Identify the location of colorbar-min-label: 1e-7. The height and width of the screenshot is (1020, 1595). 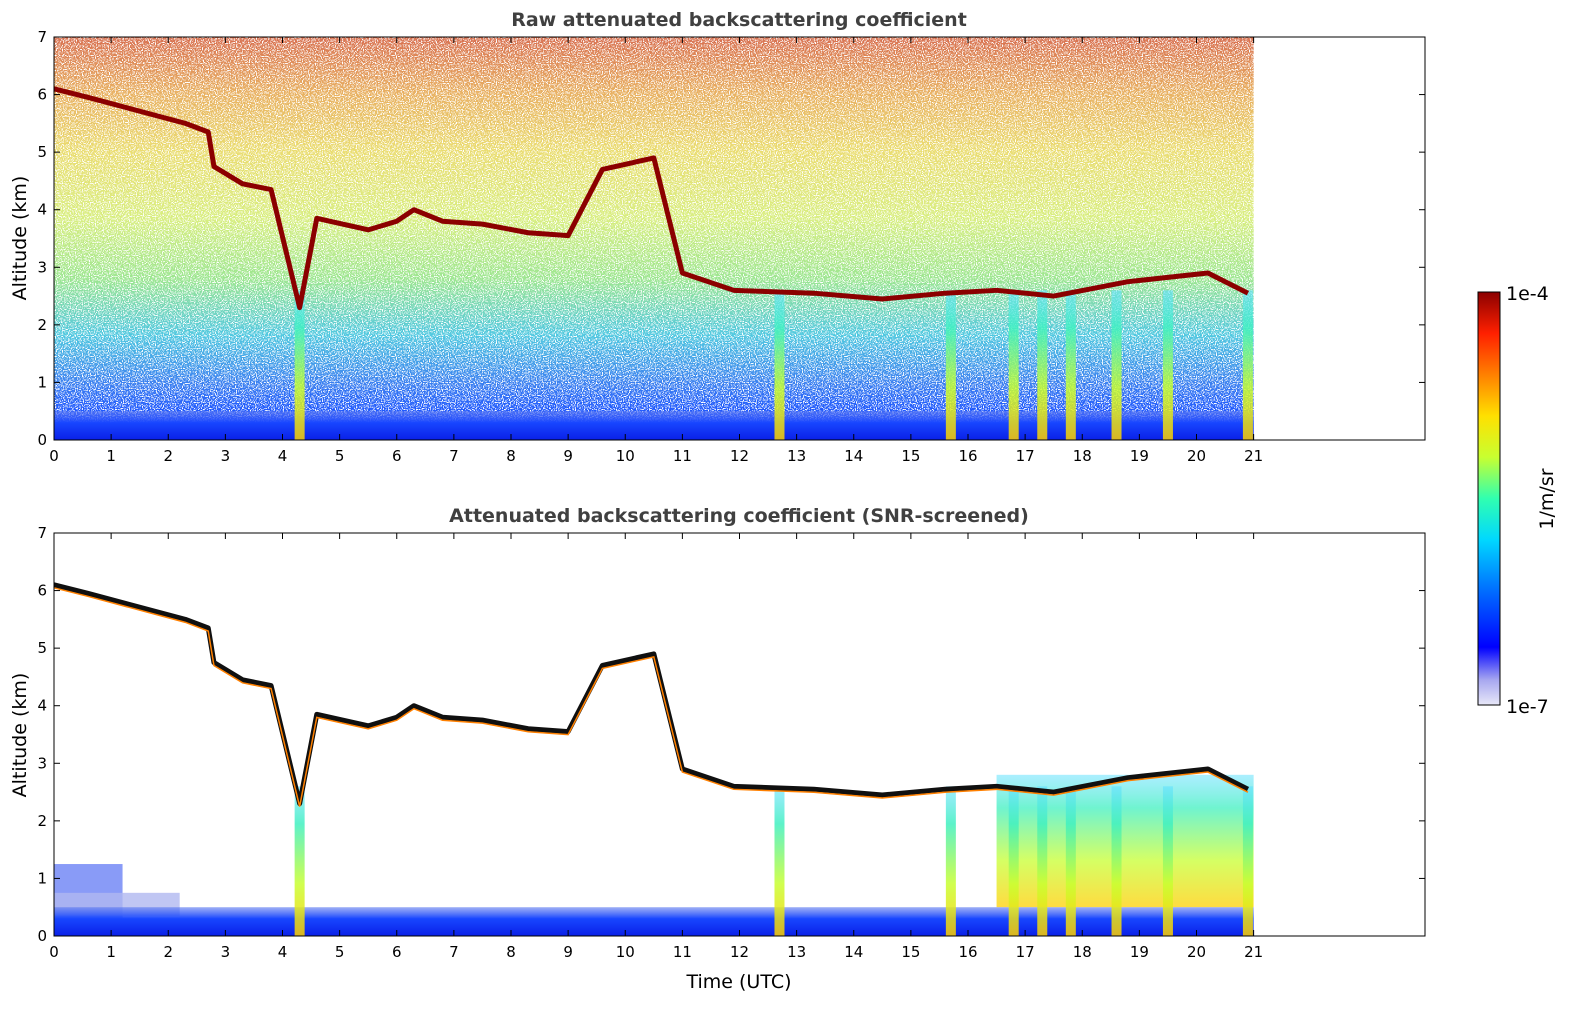
(1527, 707).